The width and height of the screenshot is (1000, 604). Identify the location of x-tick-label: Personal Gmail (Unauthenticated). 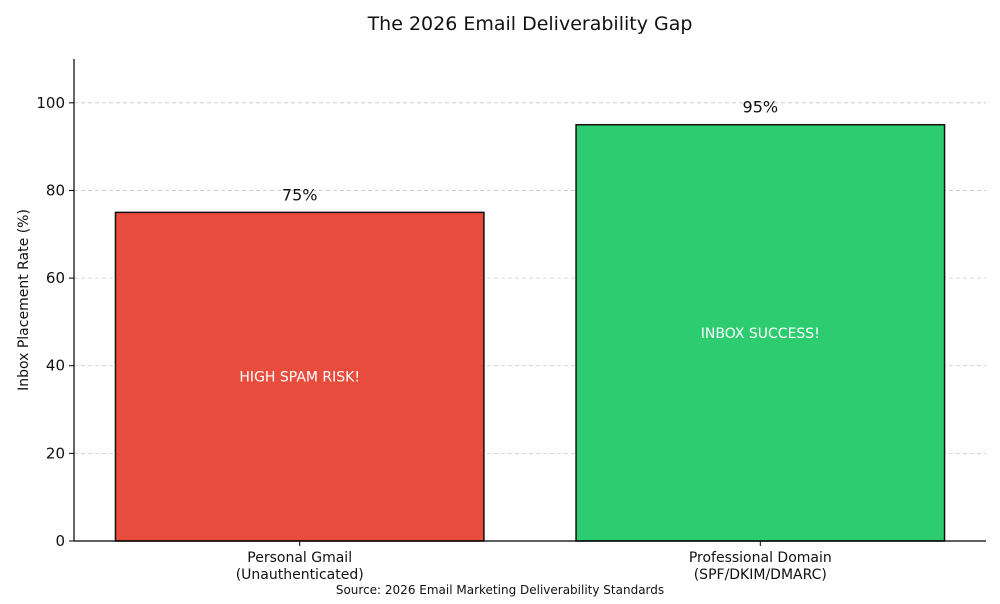
(300, 566).